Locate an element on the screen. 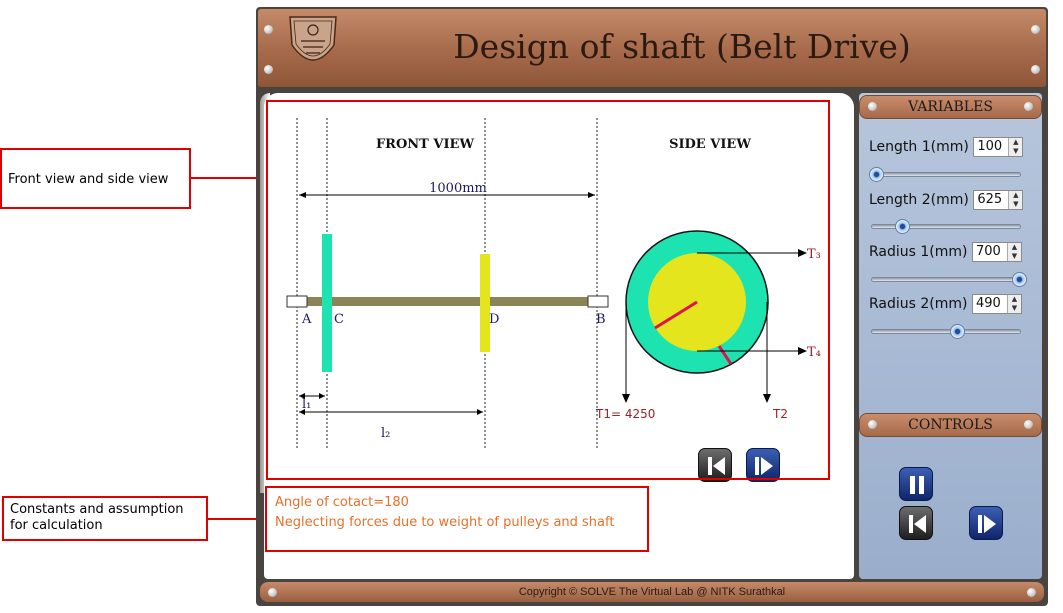  t3-label: T₃ is located at coordinates (814, 254).